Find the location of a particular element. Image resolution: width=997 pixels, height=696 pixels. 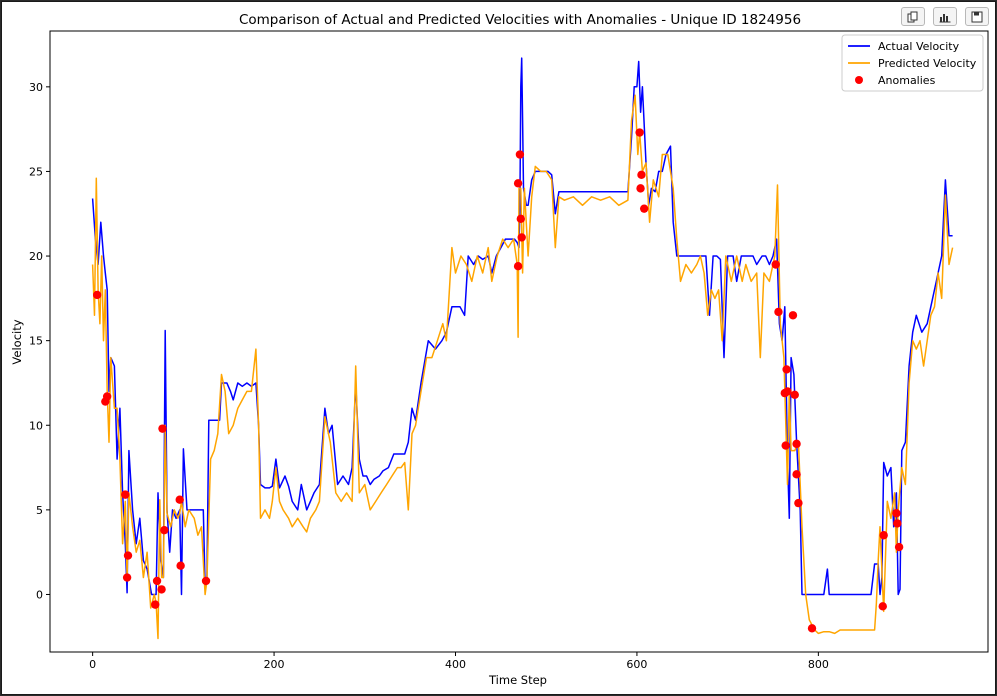

y-tick-label: 20 is located at coordinates (36, 256).